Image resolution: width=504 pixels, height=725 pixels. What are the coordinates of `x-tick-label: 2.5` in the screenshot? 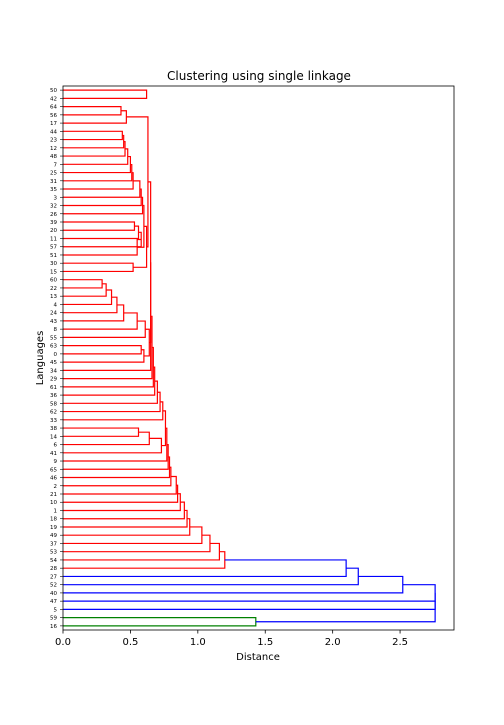 It's located at (400, 642).